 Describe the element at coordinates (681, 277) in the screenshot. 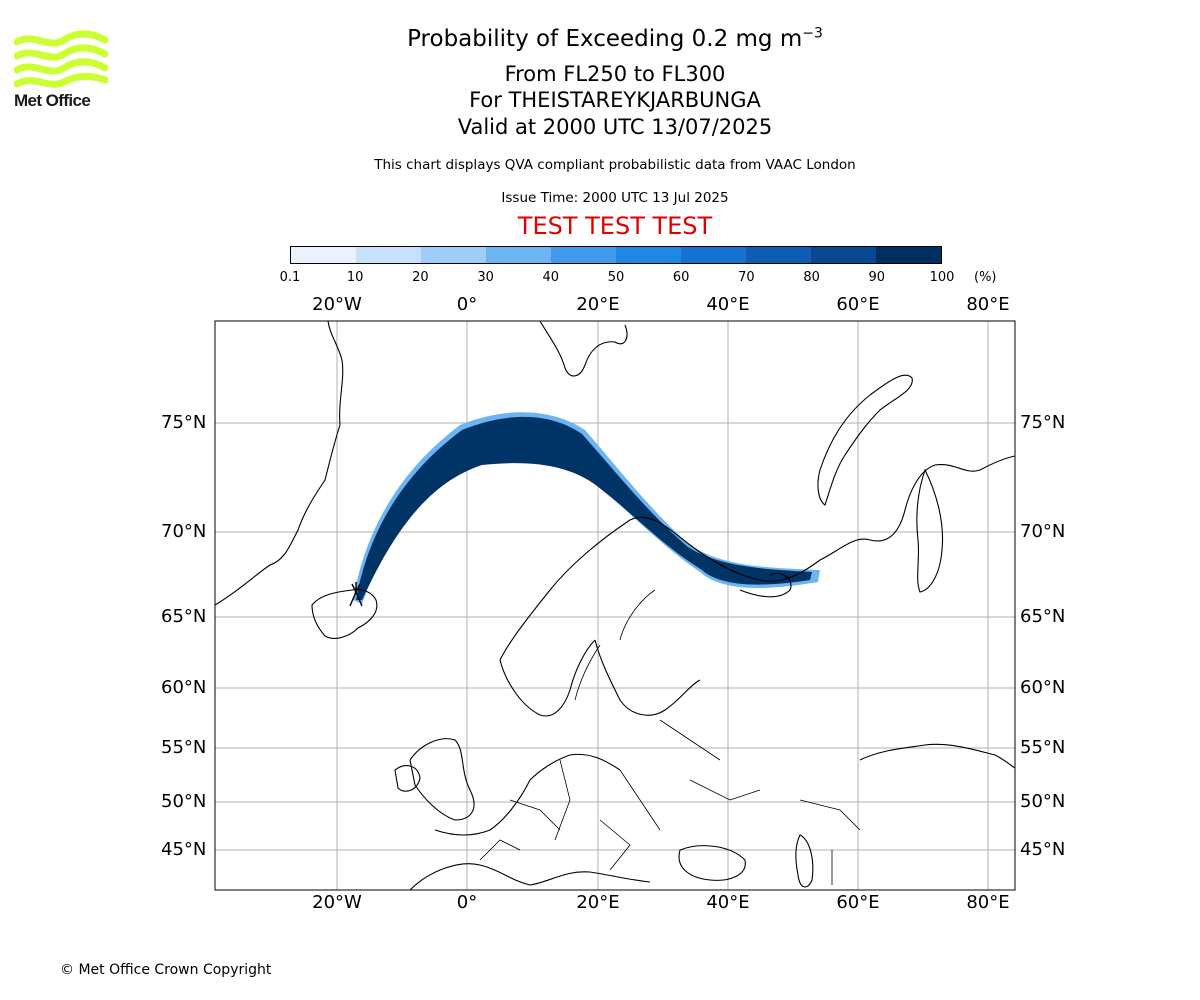

I see `colorbar-tick-label: 60` at that location.